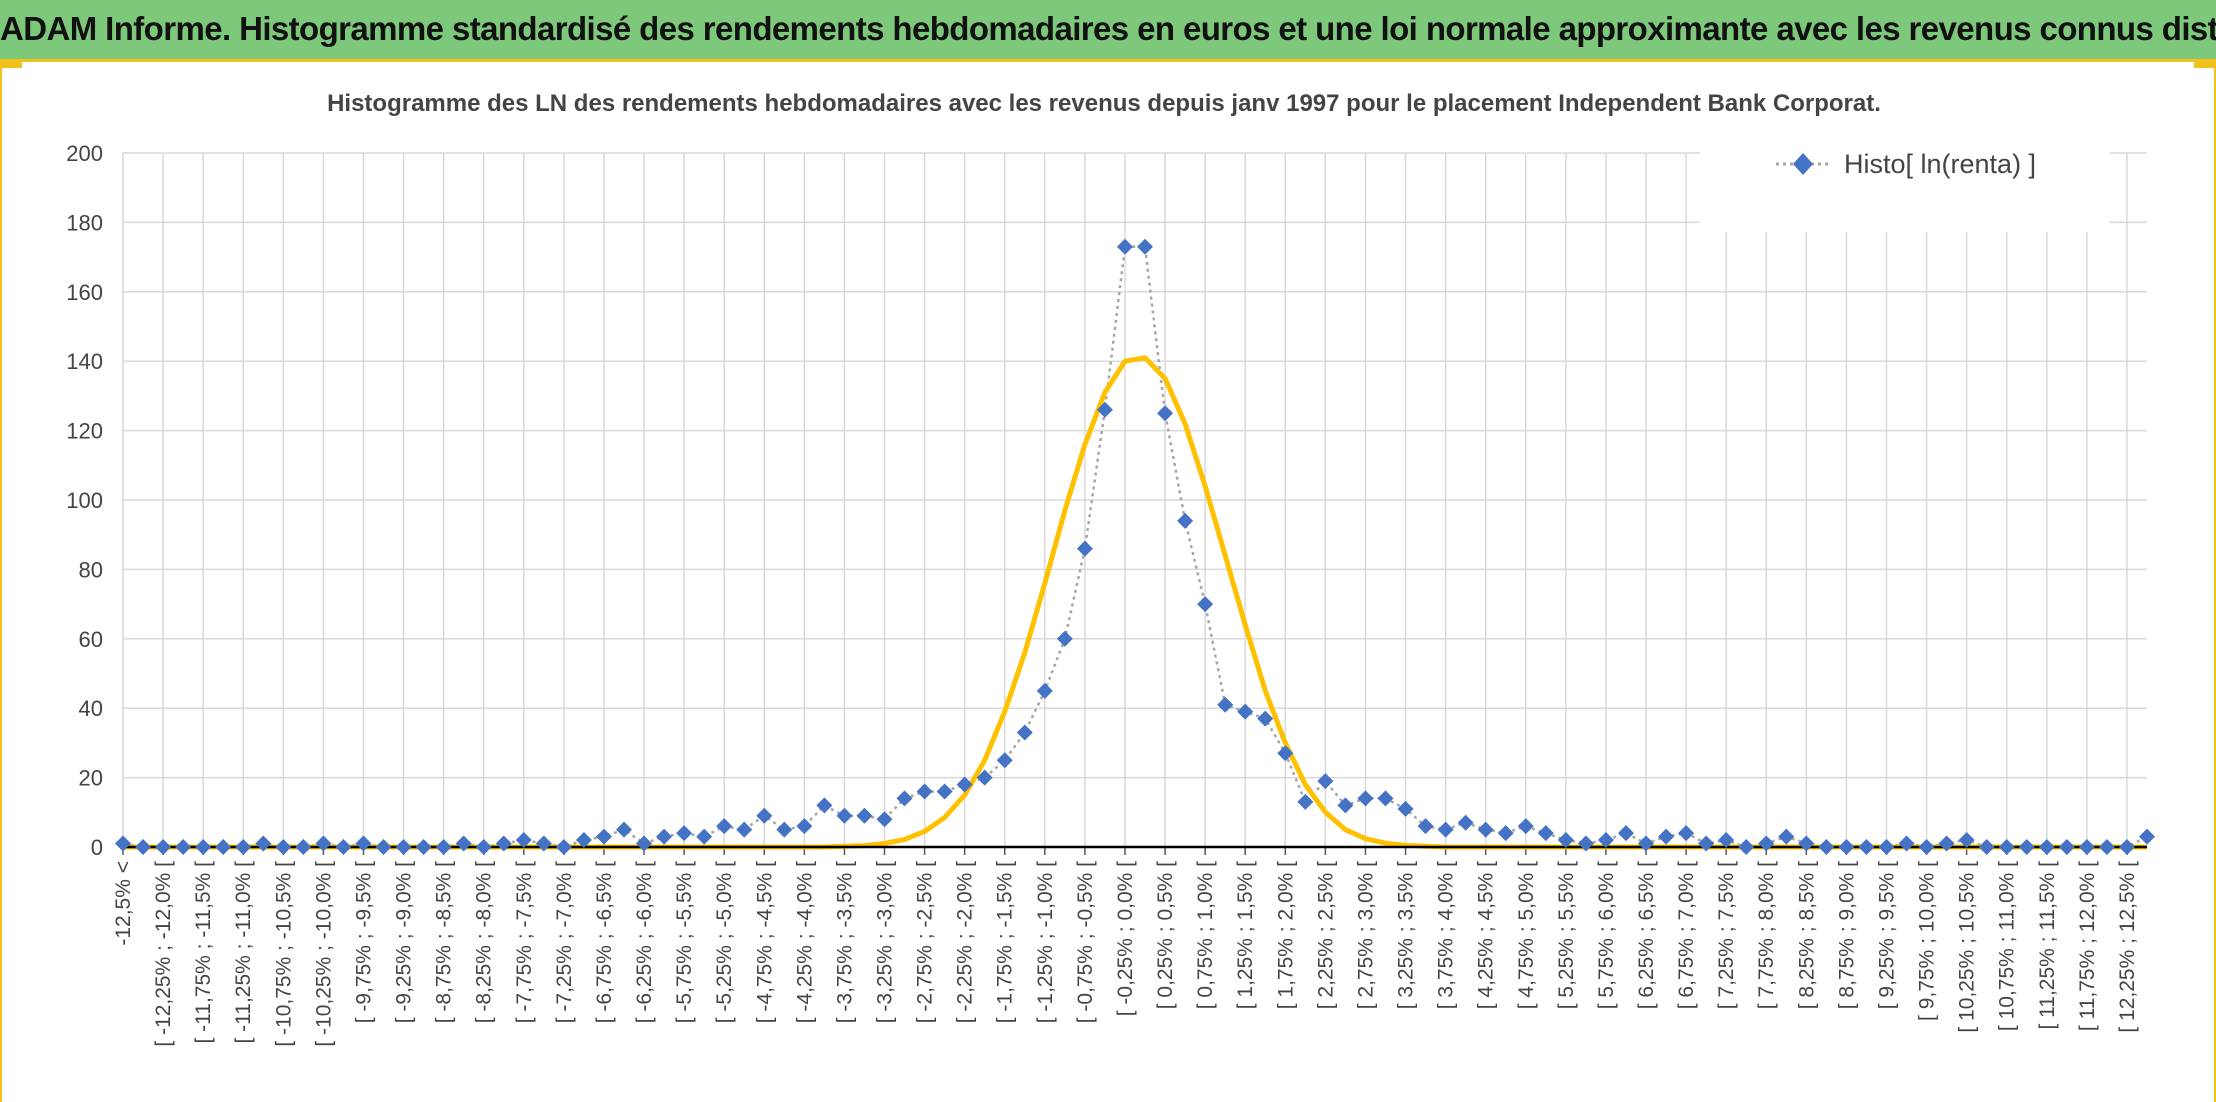  What do you see at coordinates (564, 942) in the screenshot?
I see `x-tick-label: [ -7,25% ; -7,0% [` at bounding box center [564, 942].